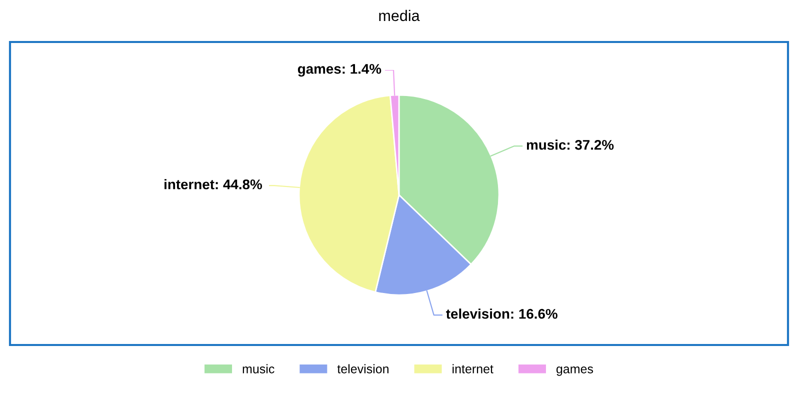 The height and width of the screenshot is (397, 798). What do you see at coordinates (399, 16) in the screenshot?
I see `chart-title: media` at bounding box center [399, 16].